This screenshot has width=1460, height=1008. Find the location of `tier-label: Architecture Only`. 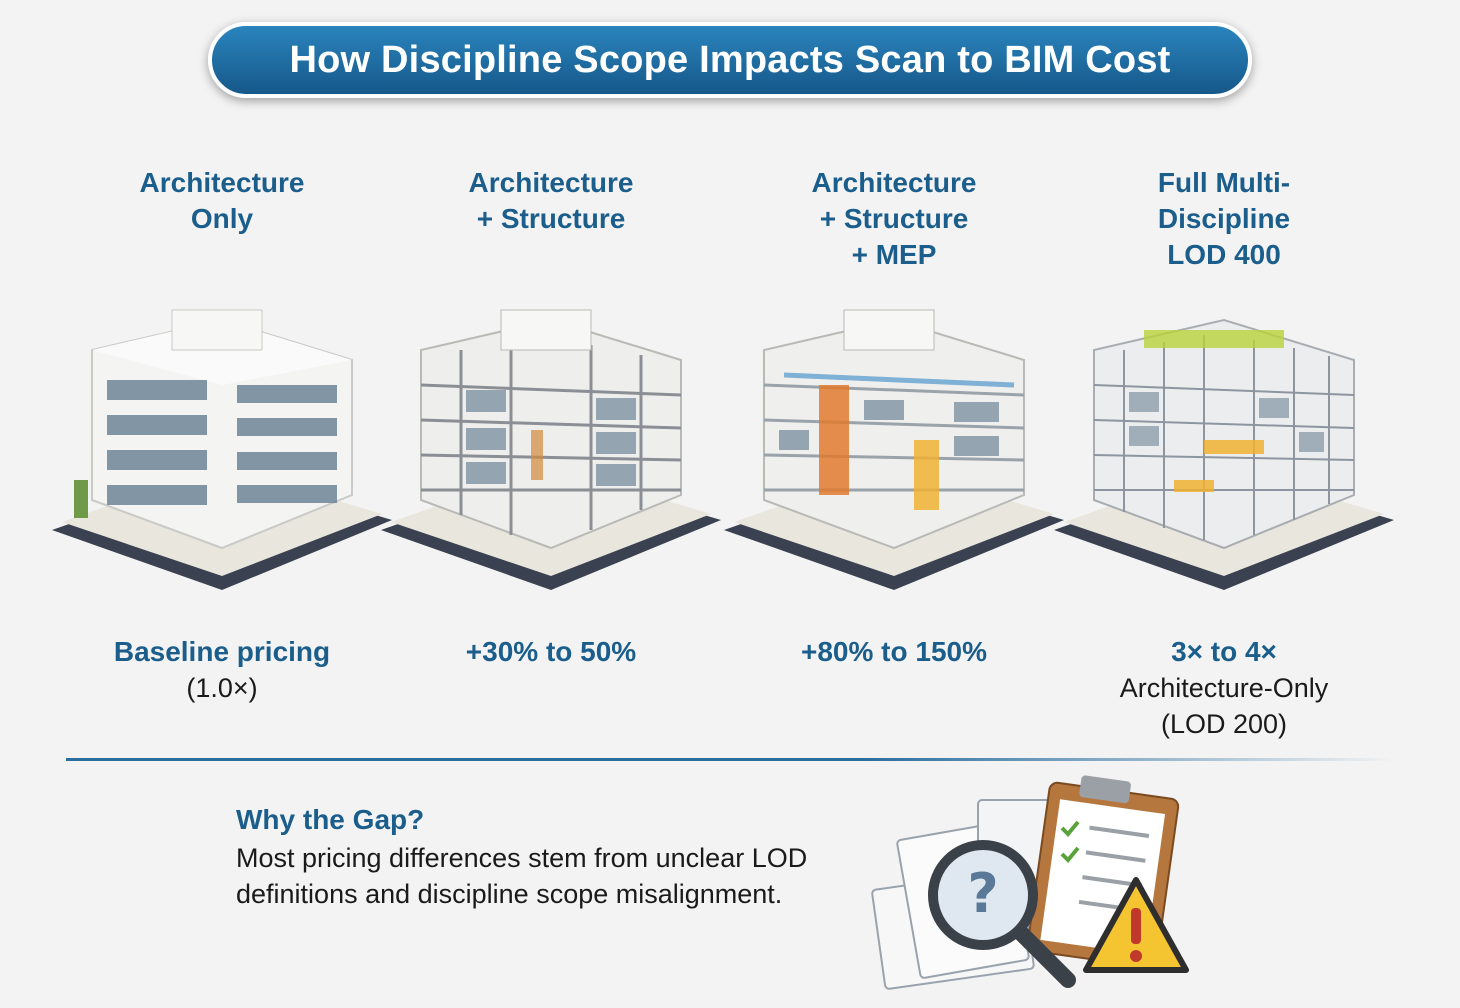

tier-label: Architecture Only is located at coordinates (222, 200).